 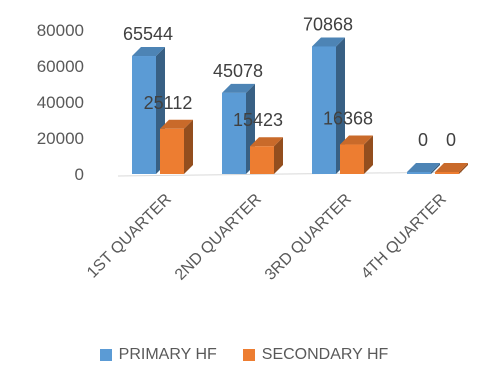 What do you see at coordinates (258, 120) in the screenshot?
I see `data-label: 15423` at bounding box center [258, 120].